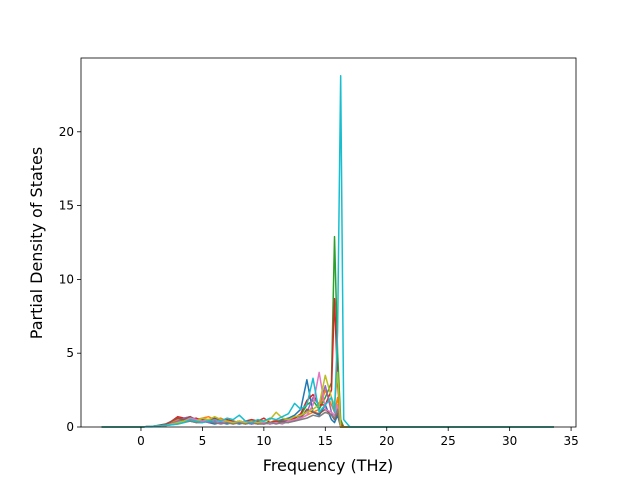  What do you see at coordinates (327, 418) in the screenshot?
I see `series-line` at bounding box center [327, 418].